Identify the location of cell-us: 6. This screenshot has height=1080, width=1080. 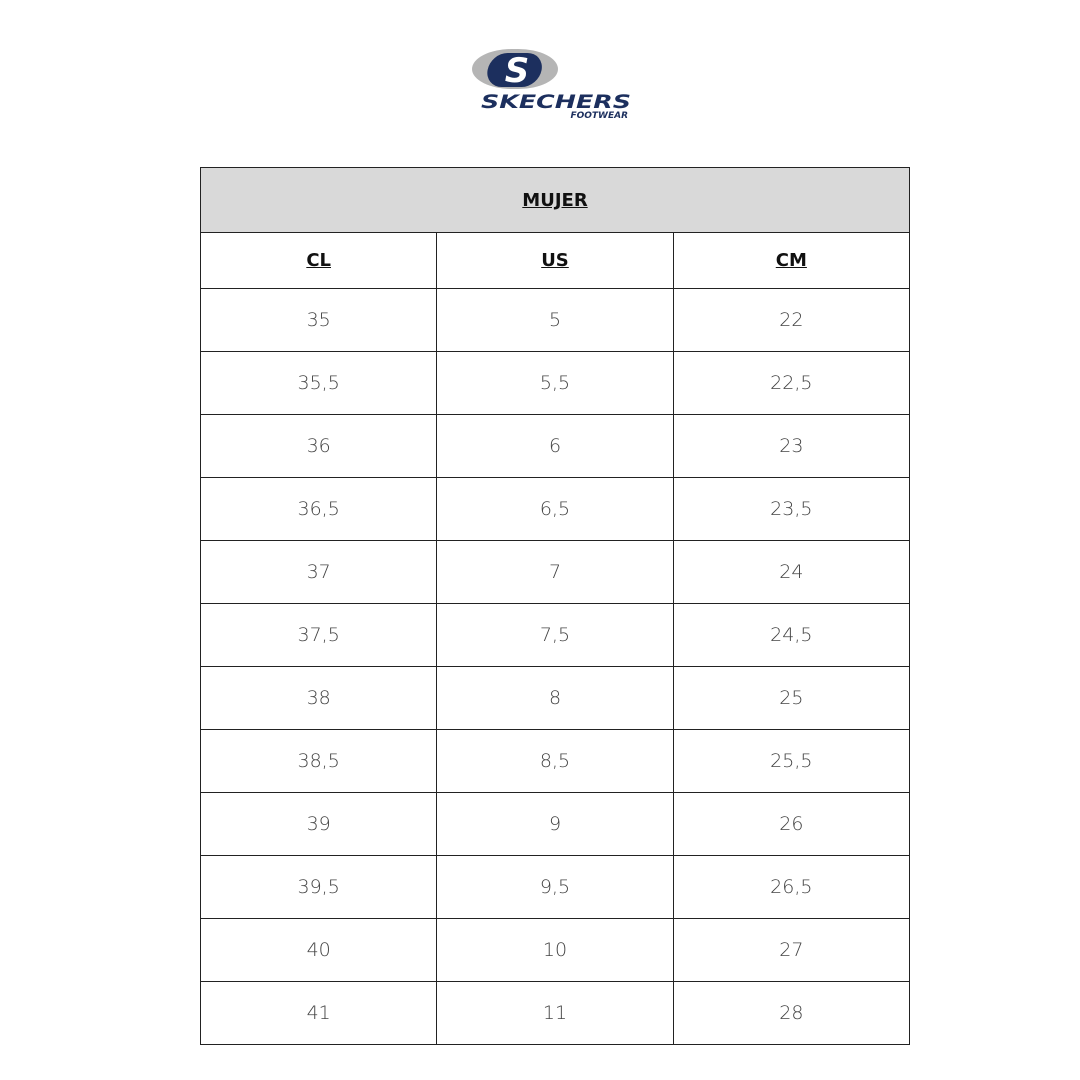
(555, 446).